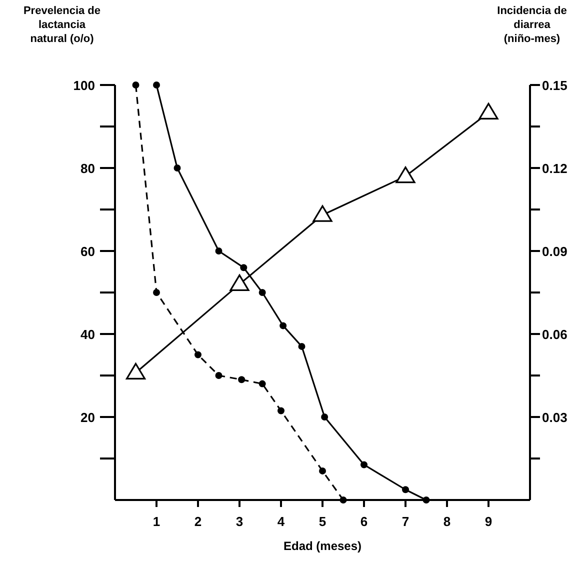 The height and width of the screenshot is (563, 587). What do you see at coordinates (322, 521) in the screenshot?
I see `x-tick-label: 5` at bounding box center [322, 521].